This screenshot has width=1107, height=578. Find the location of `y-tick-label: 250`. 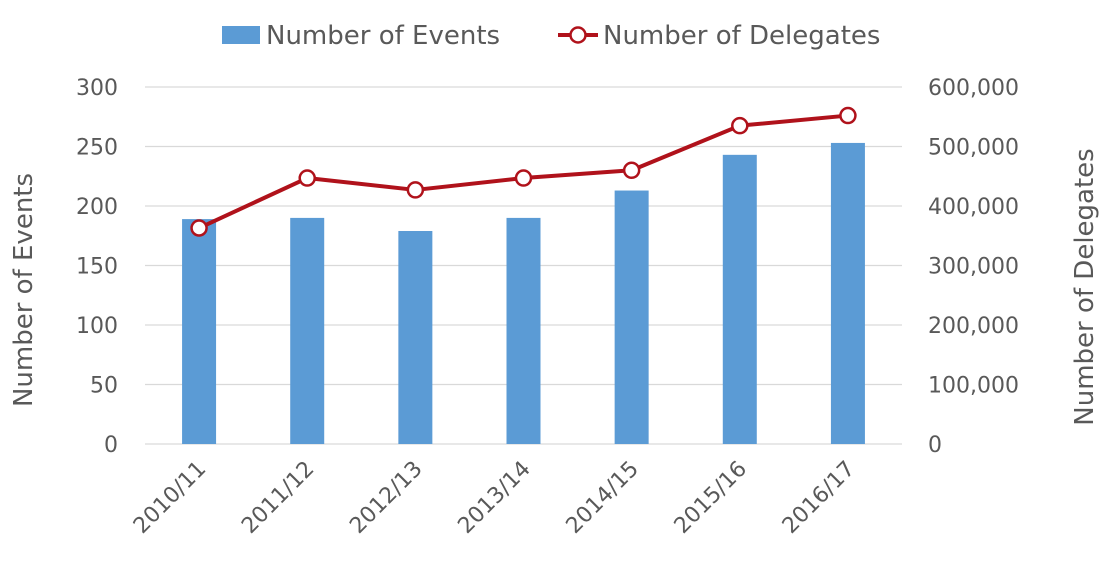

y-tick-label: 250 is located at coordinates (97, 148).